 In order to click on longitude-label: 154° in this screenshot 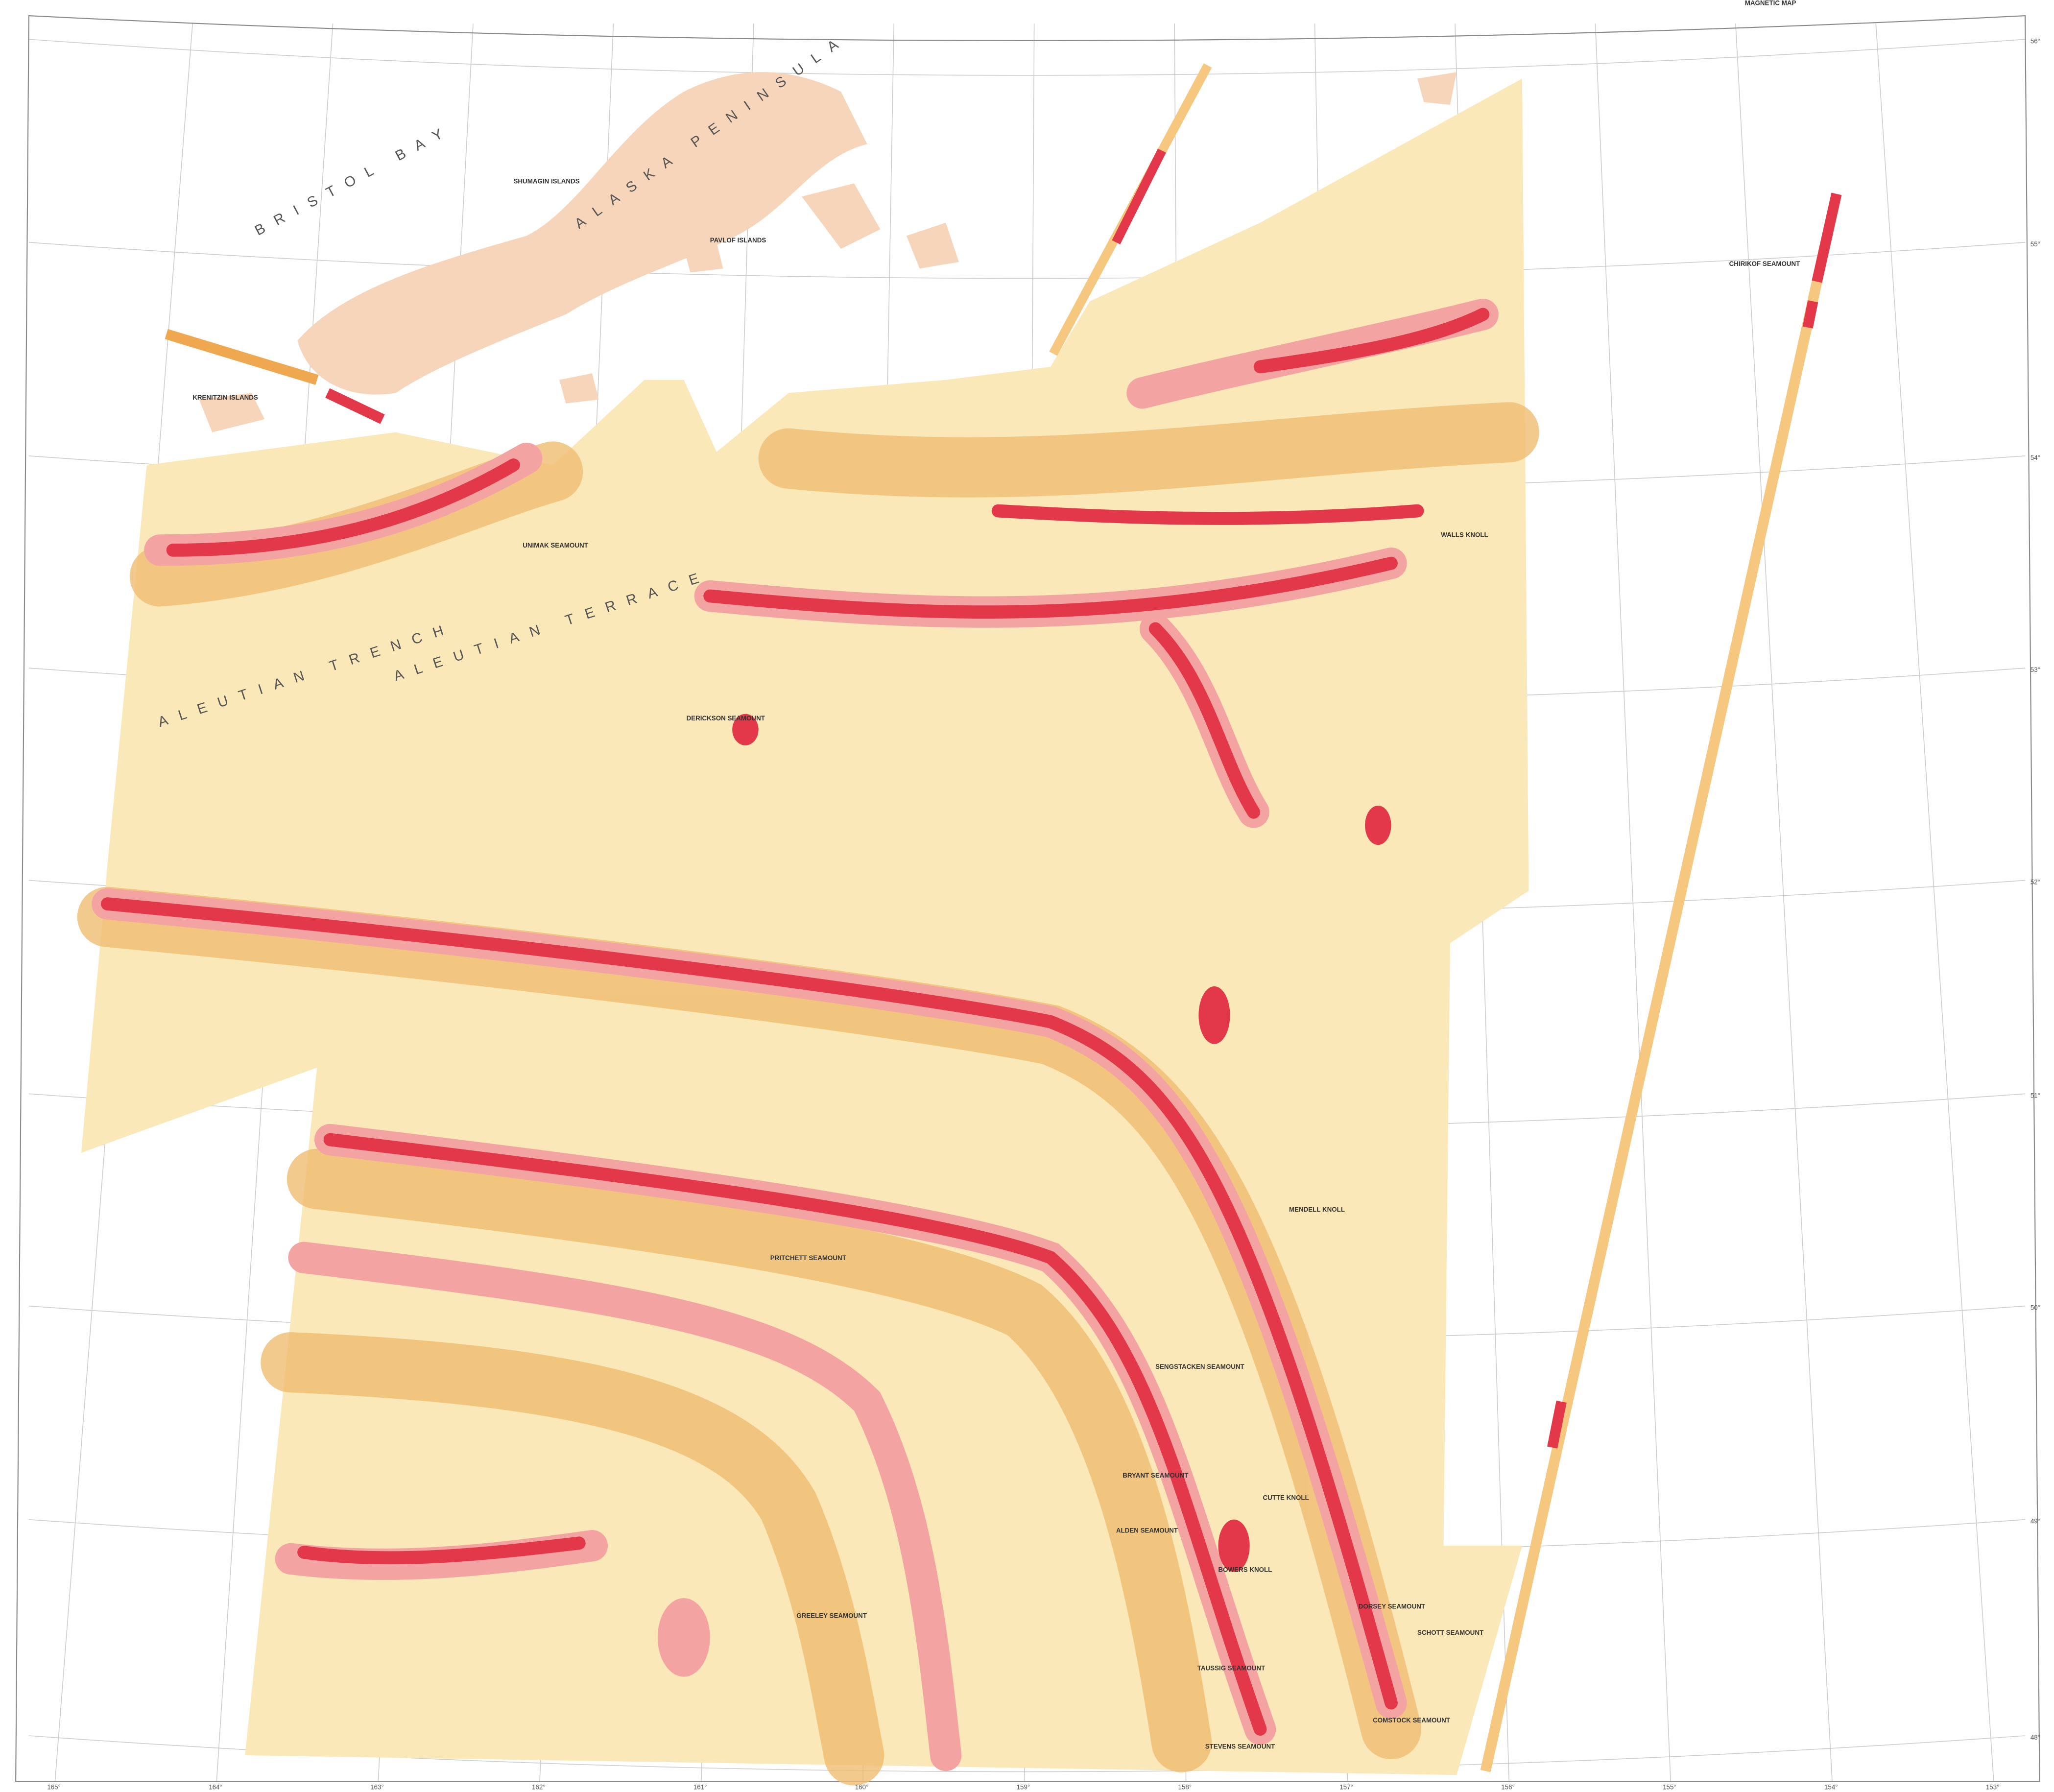, I will do `click(1831, 1787)`.